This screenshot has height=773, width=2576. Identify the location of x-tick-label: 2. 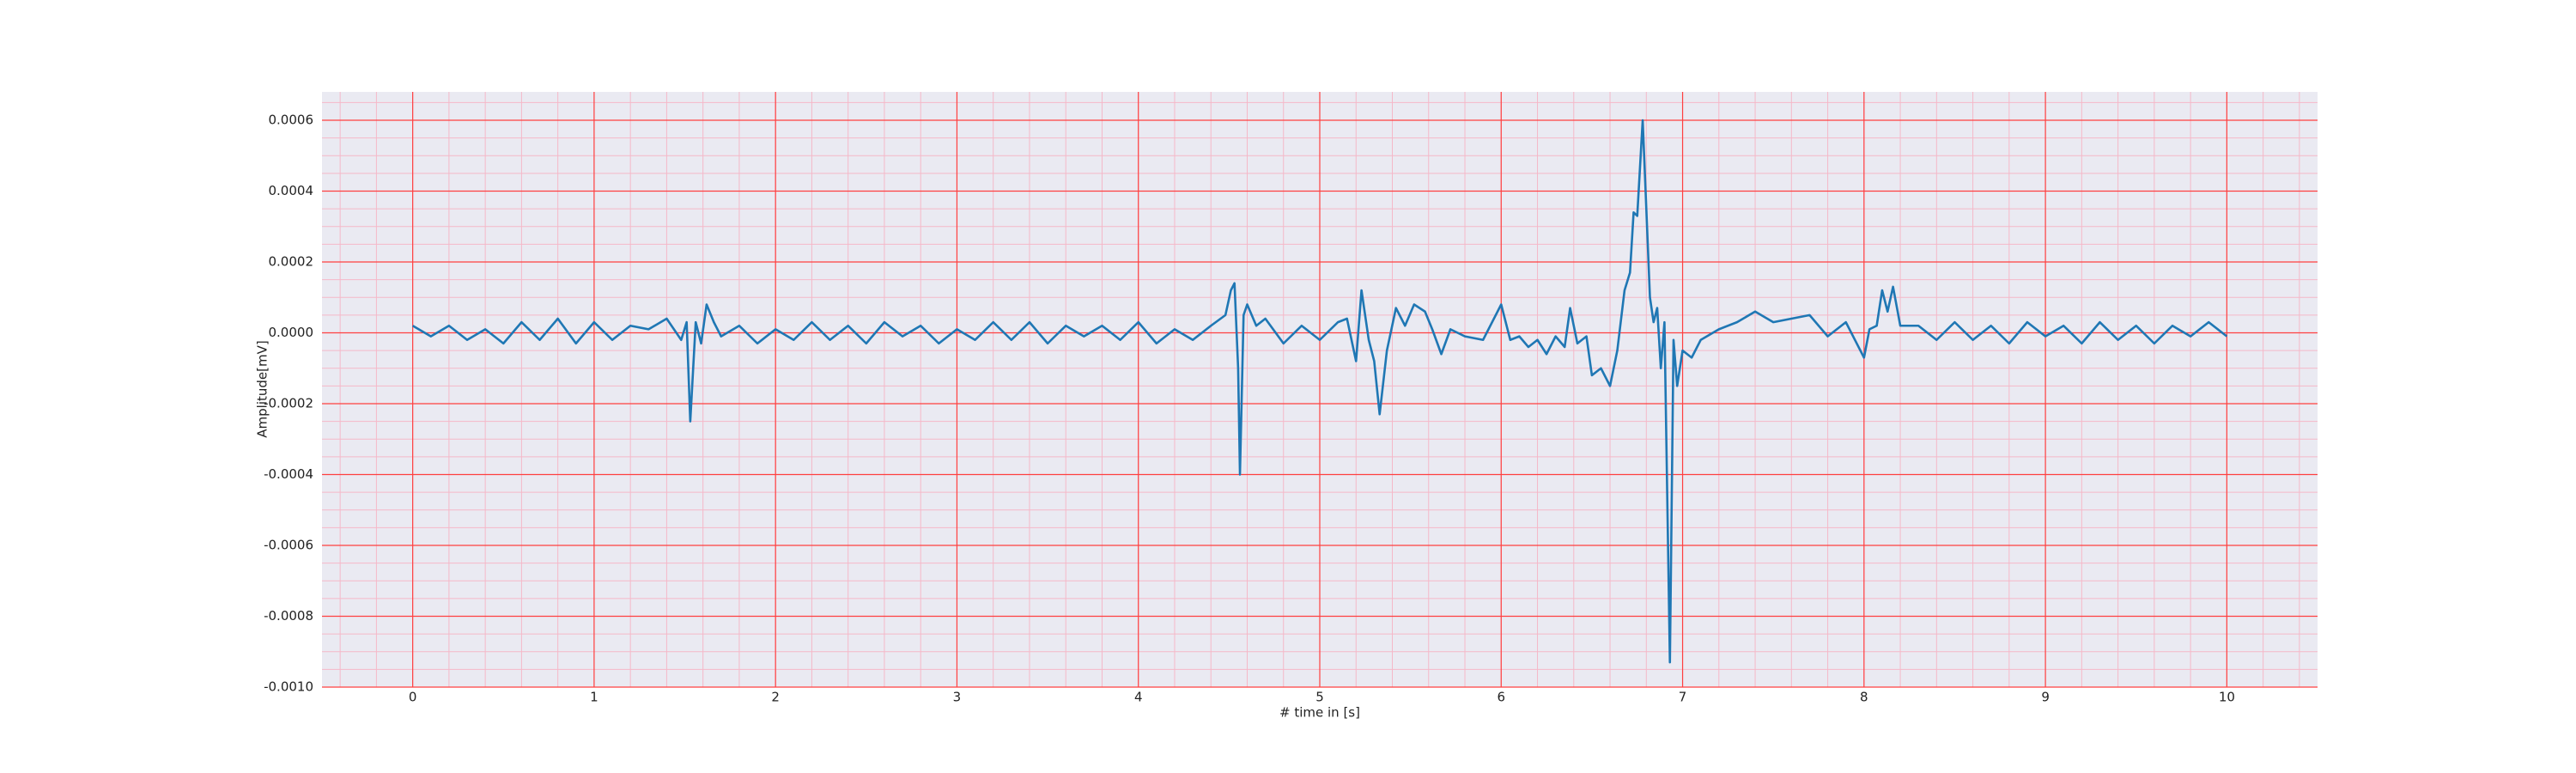
(775, 697).